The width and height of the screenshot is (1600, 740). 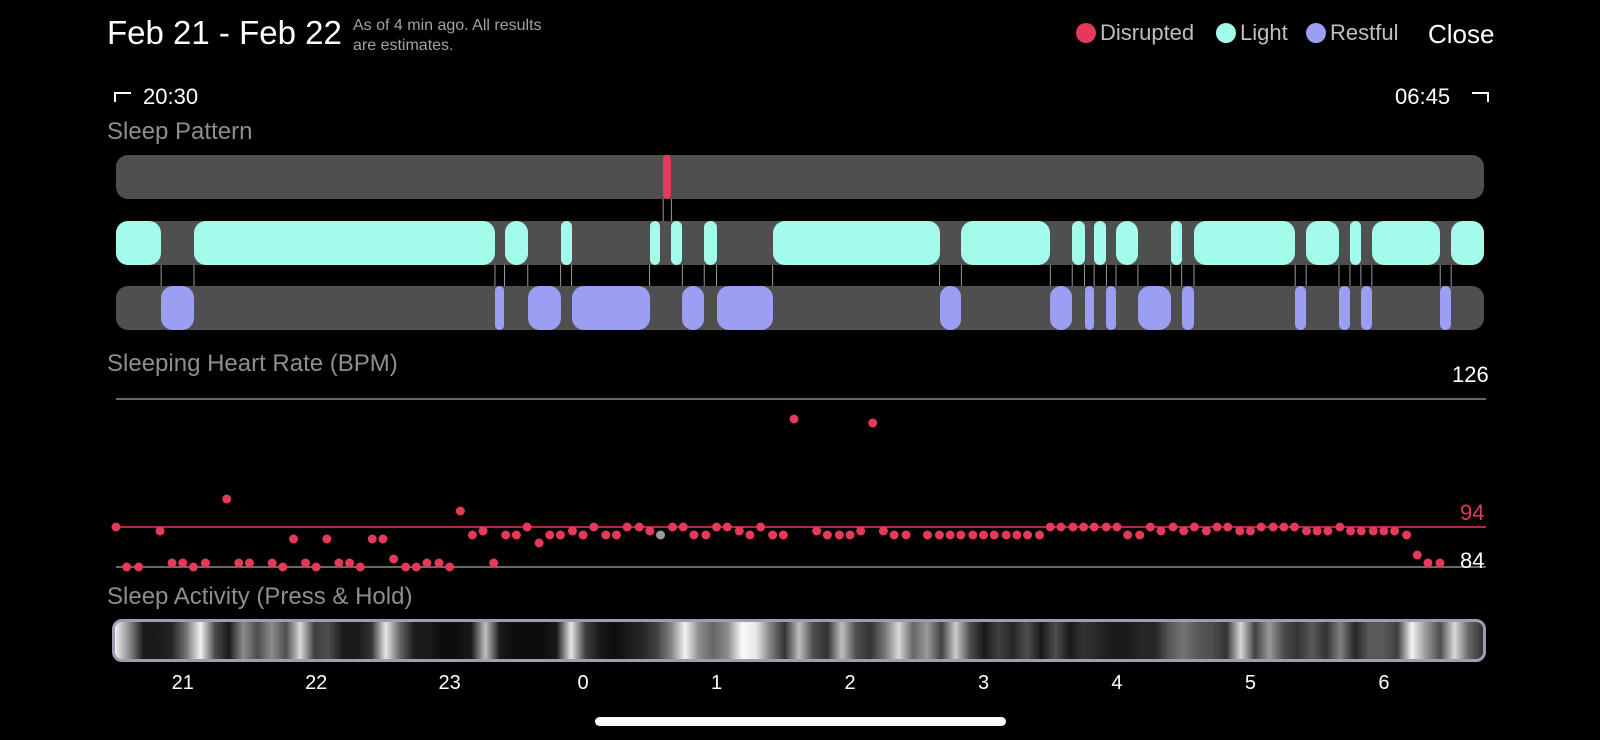 I want to click on legend-light-label: Light, so click(x=1264, y=32).